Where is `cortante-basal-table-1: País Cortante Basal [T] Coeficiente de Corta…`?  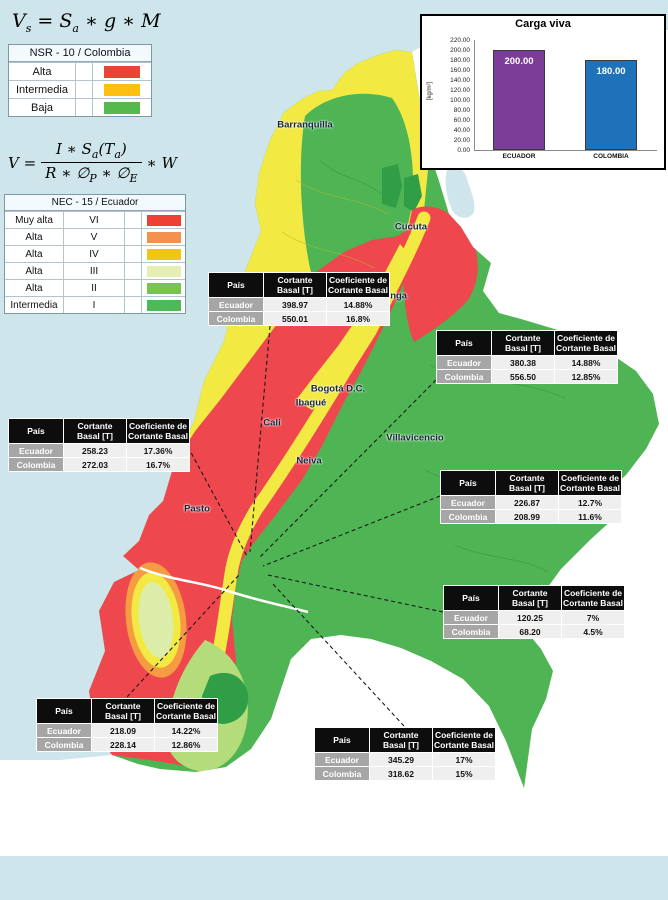
cortante-basal-table-1: País Cortante Basal [T] Coeficiente de Corta… is located at coordinates (299, 299).